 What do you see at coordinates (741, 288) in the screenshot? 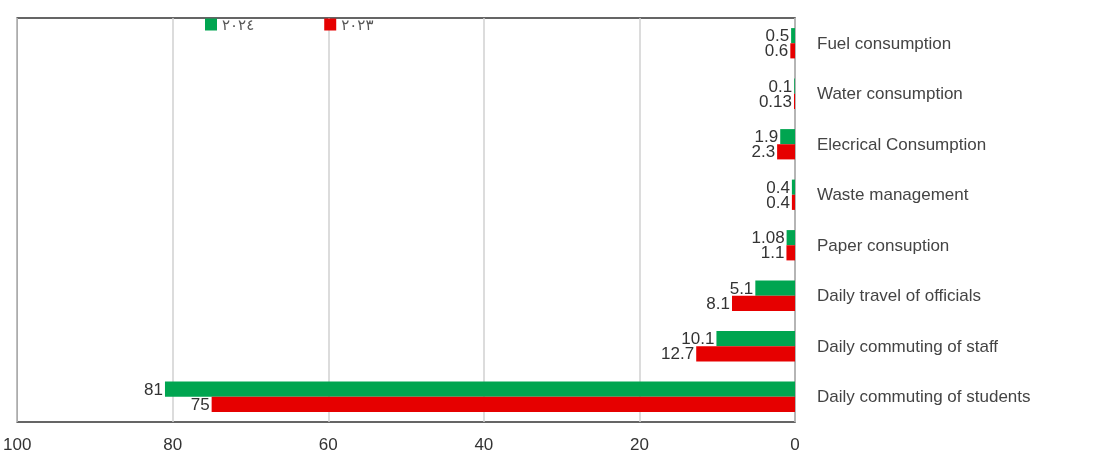
I see `data-label: 5.1` at bounding box center [741, 288].